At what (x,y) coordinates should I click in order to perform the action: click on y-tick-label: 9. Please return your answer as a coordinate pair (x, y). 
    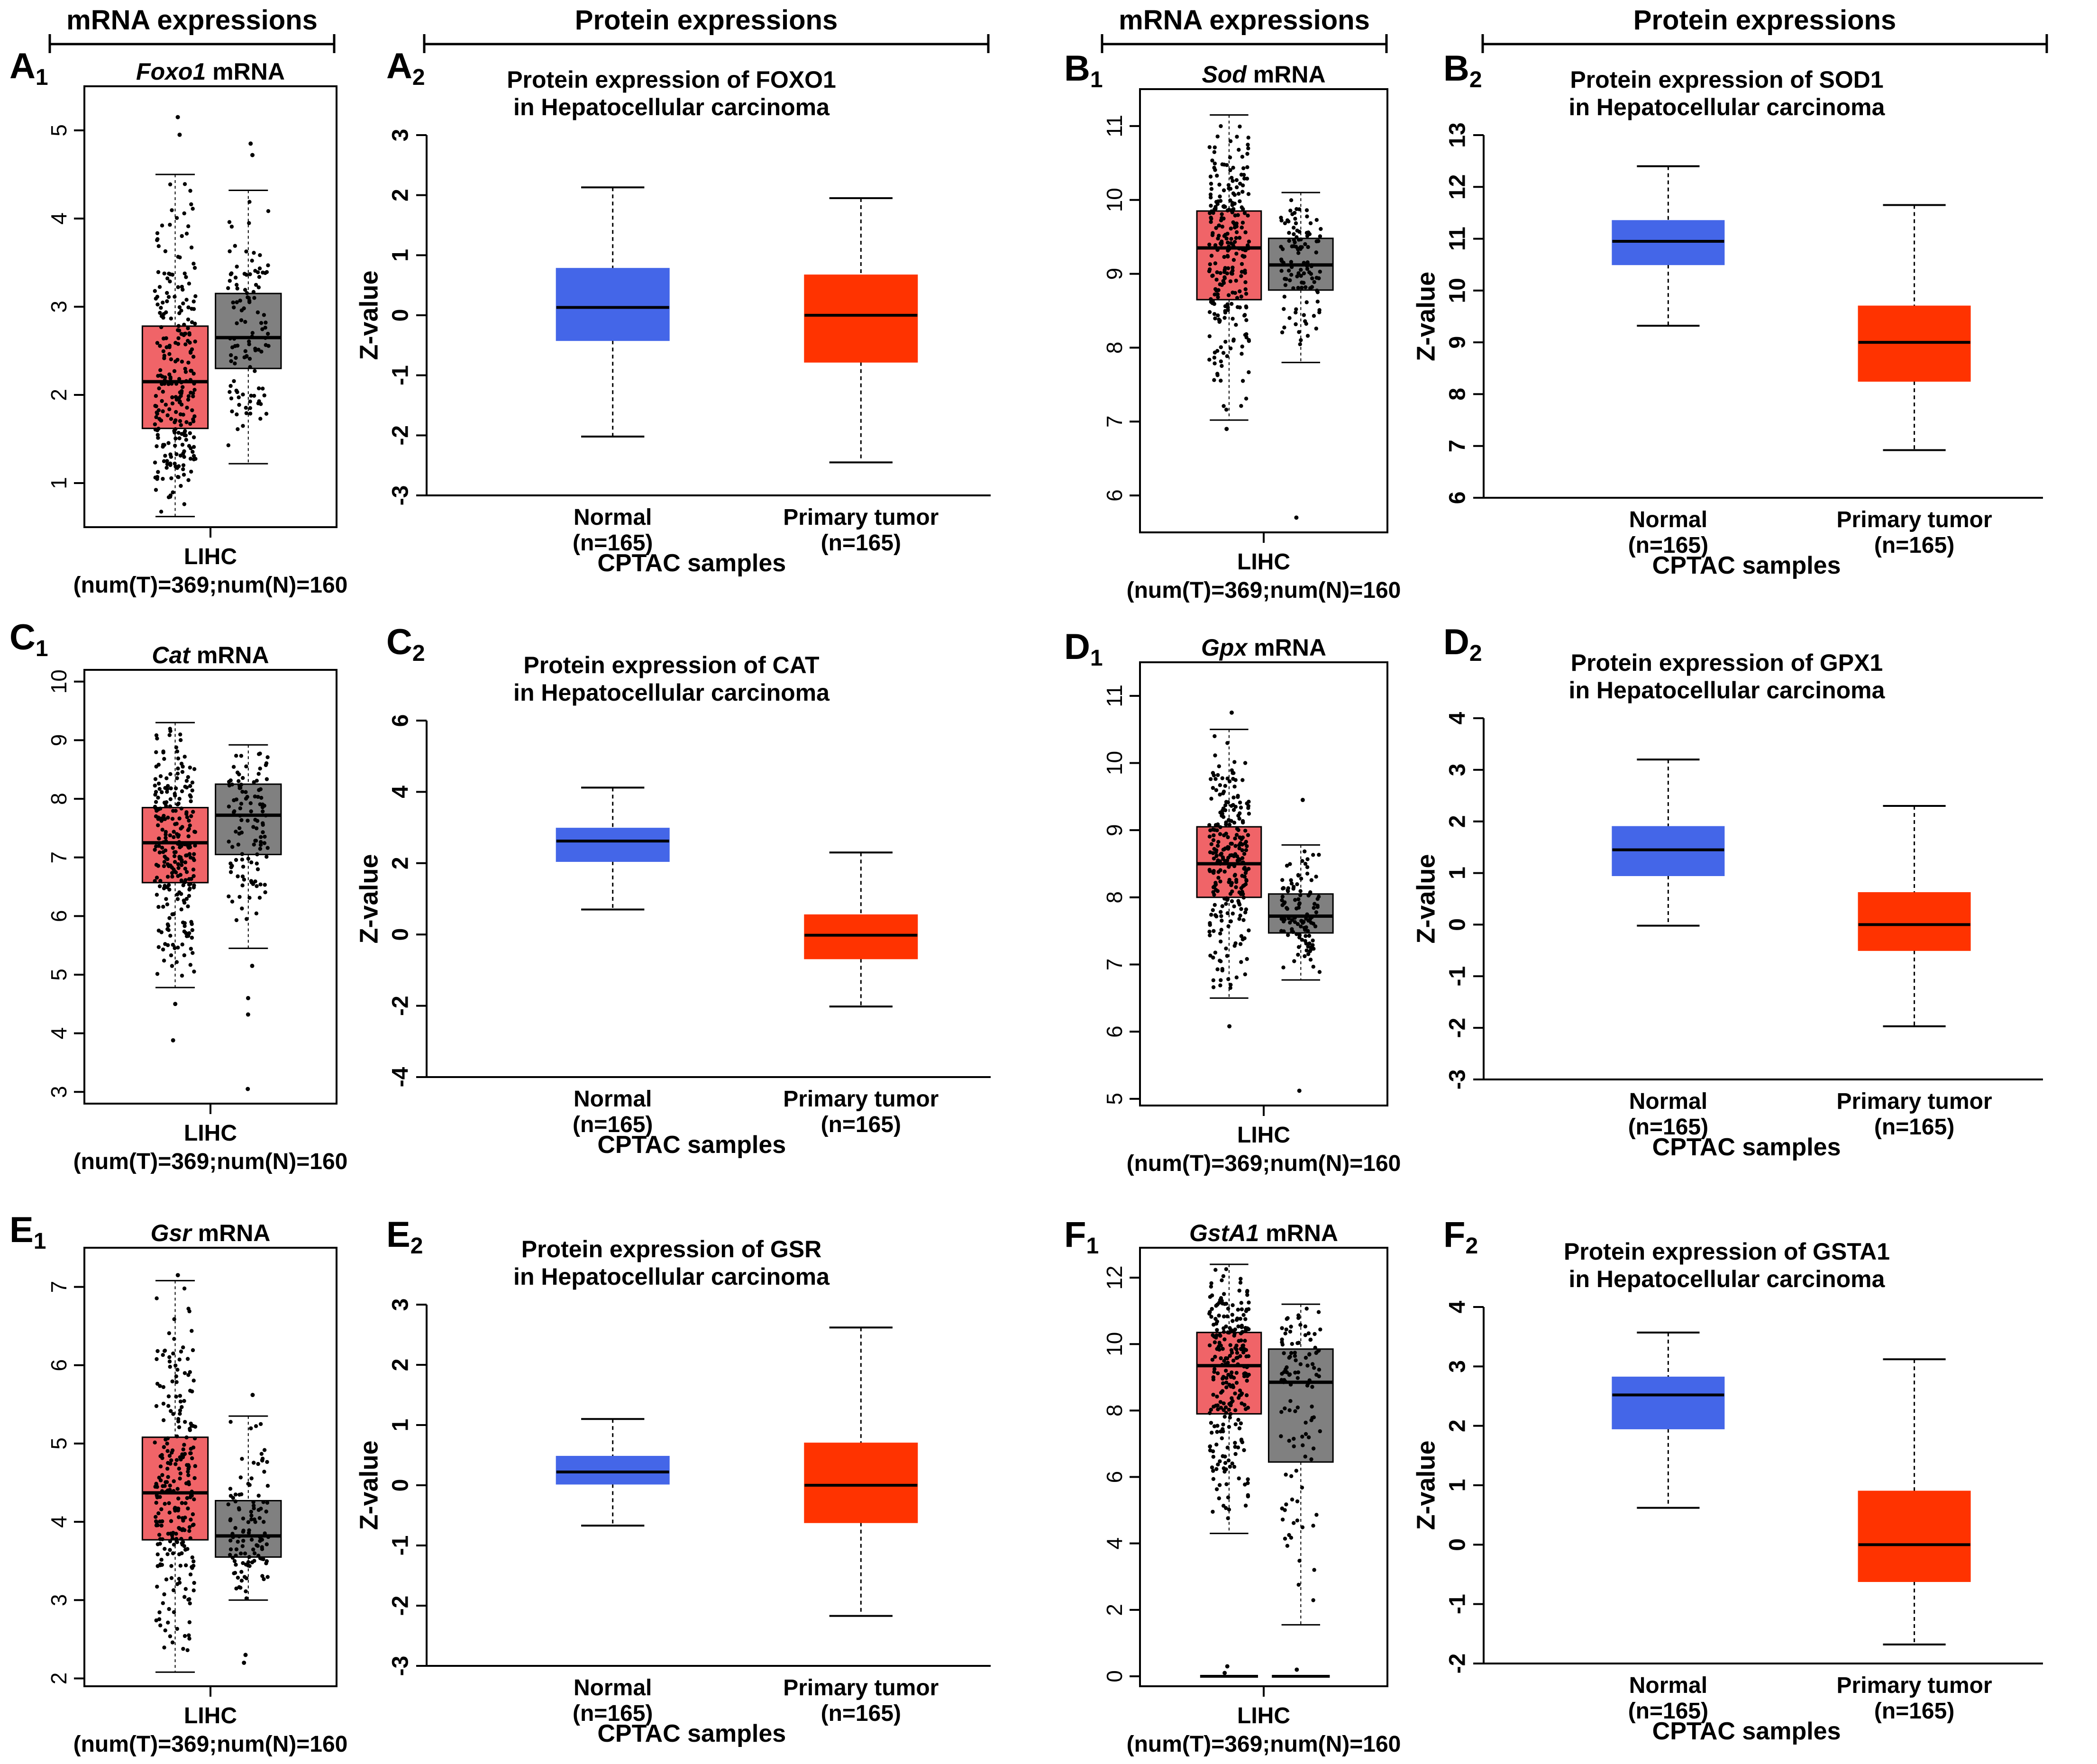
    Looking at the image, I should click on (58, 740).